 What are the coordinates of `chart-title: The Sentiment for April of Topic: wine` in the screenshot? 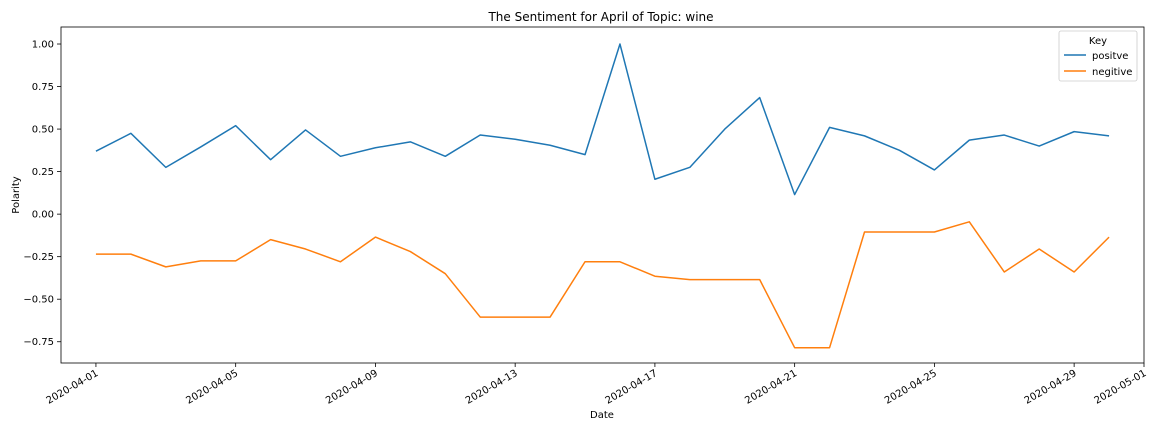 It's located at (600, 17).